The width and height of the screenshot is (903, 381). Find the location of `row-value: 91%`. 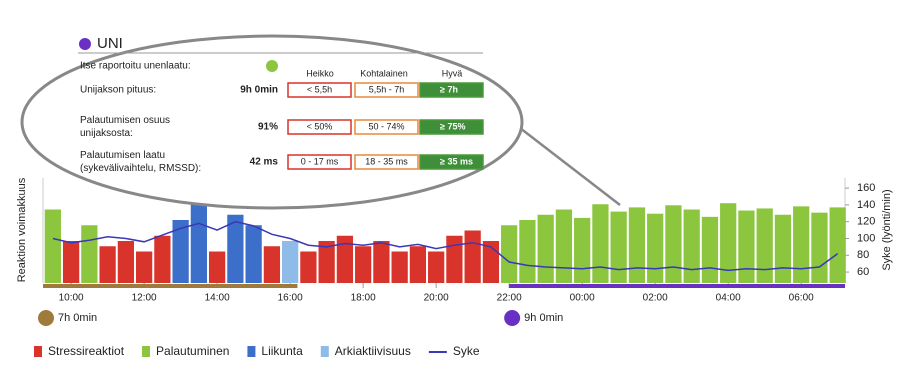

row-value: 91% is located at coordinates (268, 127).